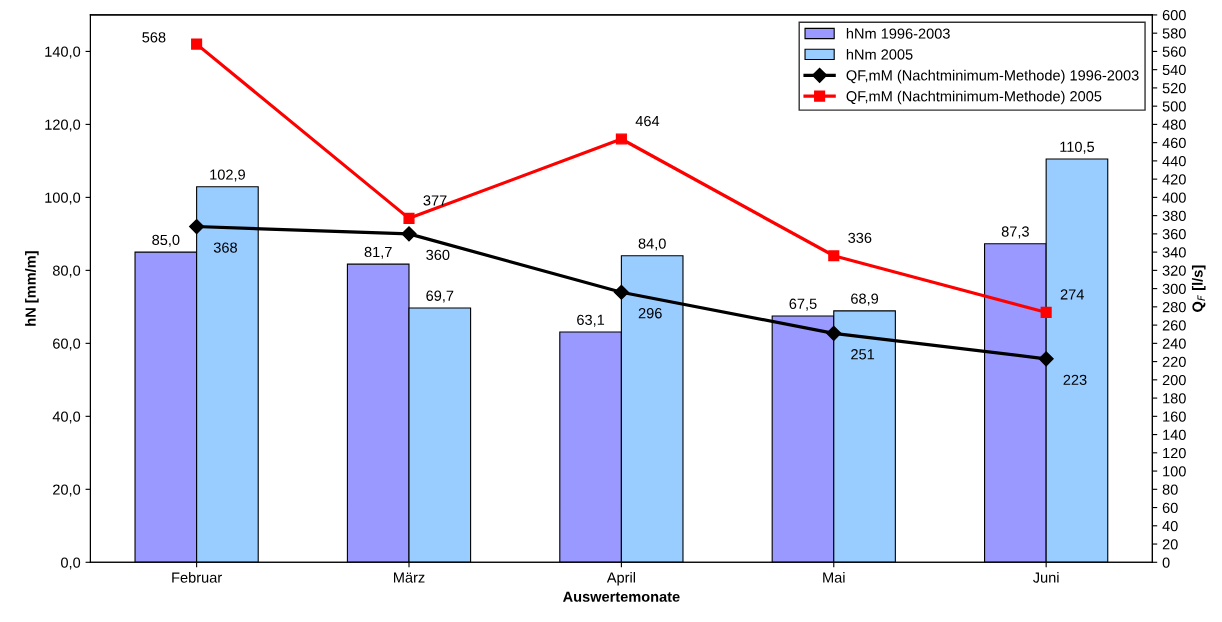 This screenshot has width=1222, height=622. Describe the element at coordinates (1174, 15) in the screenshot. I see `y2-tick-label: 600` at that location.